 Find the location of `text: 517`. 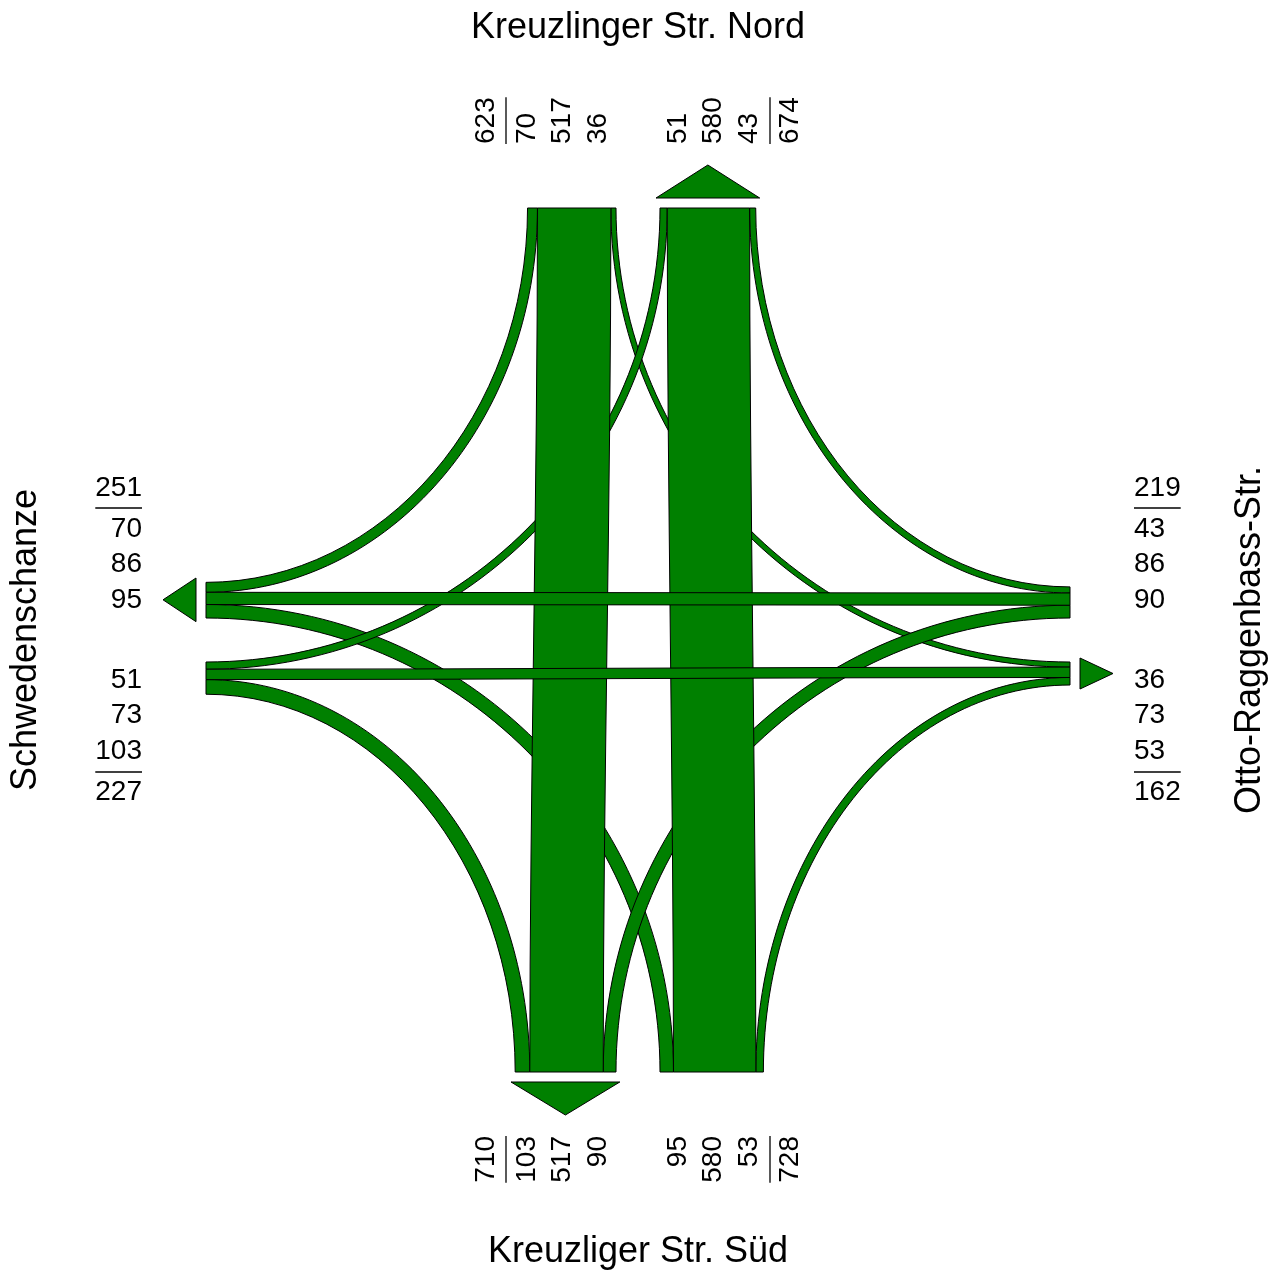

text: 517 is located at coordinates (561, 120).